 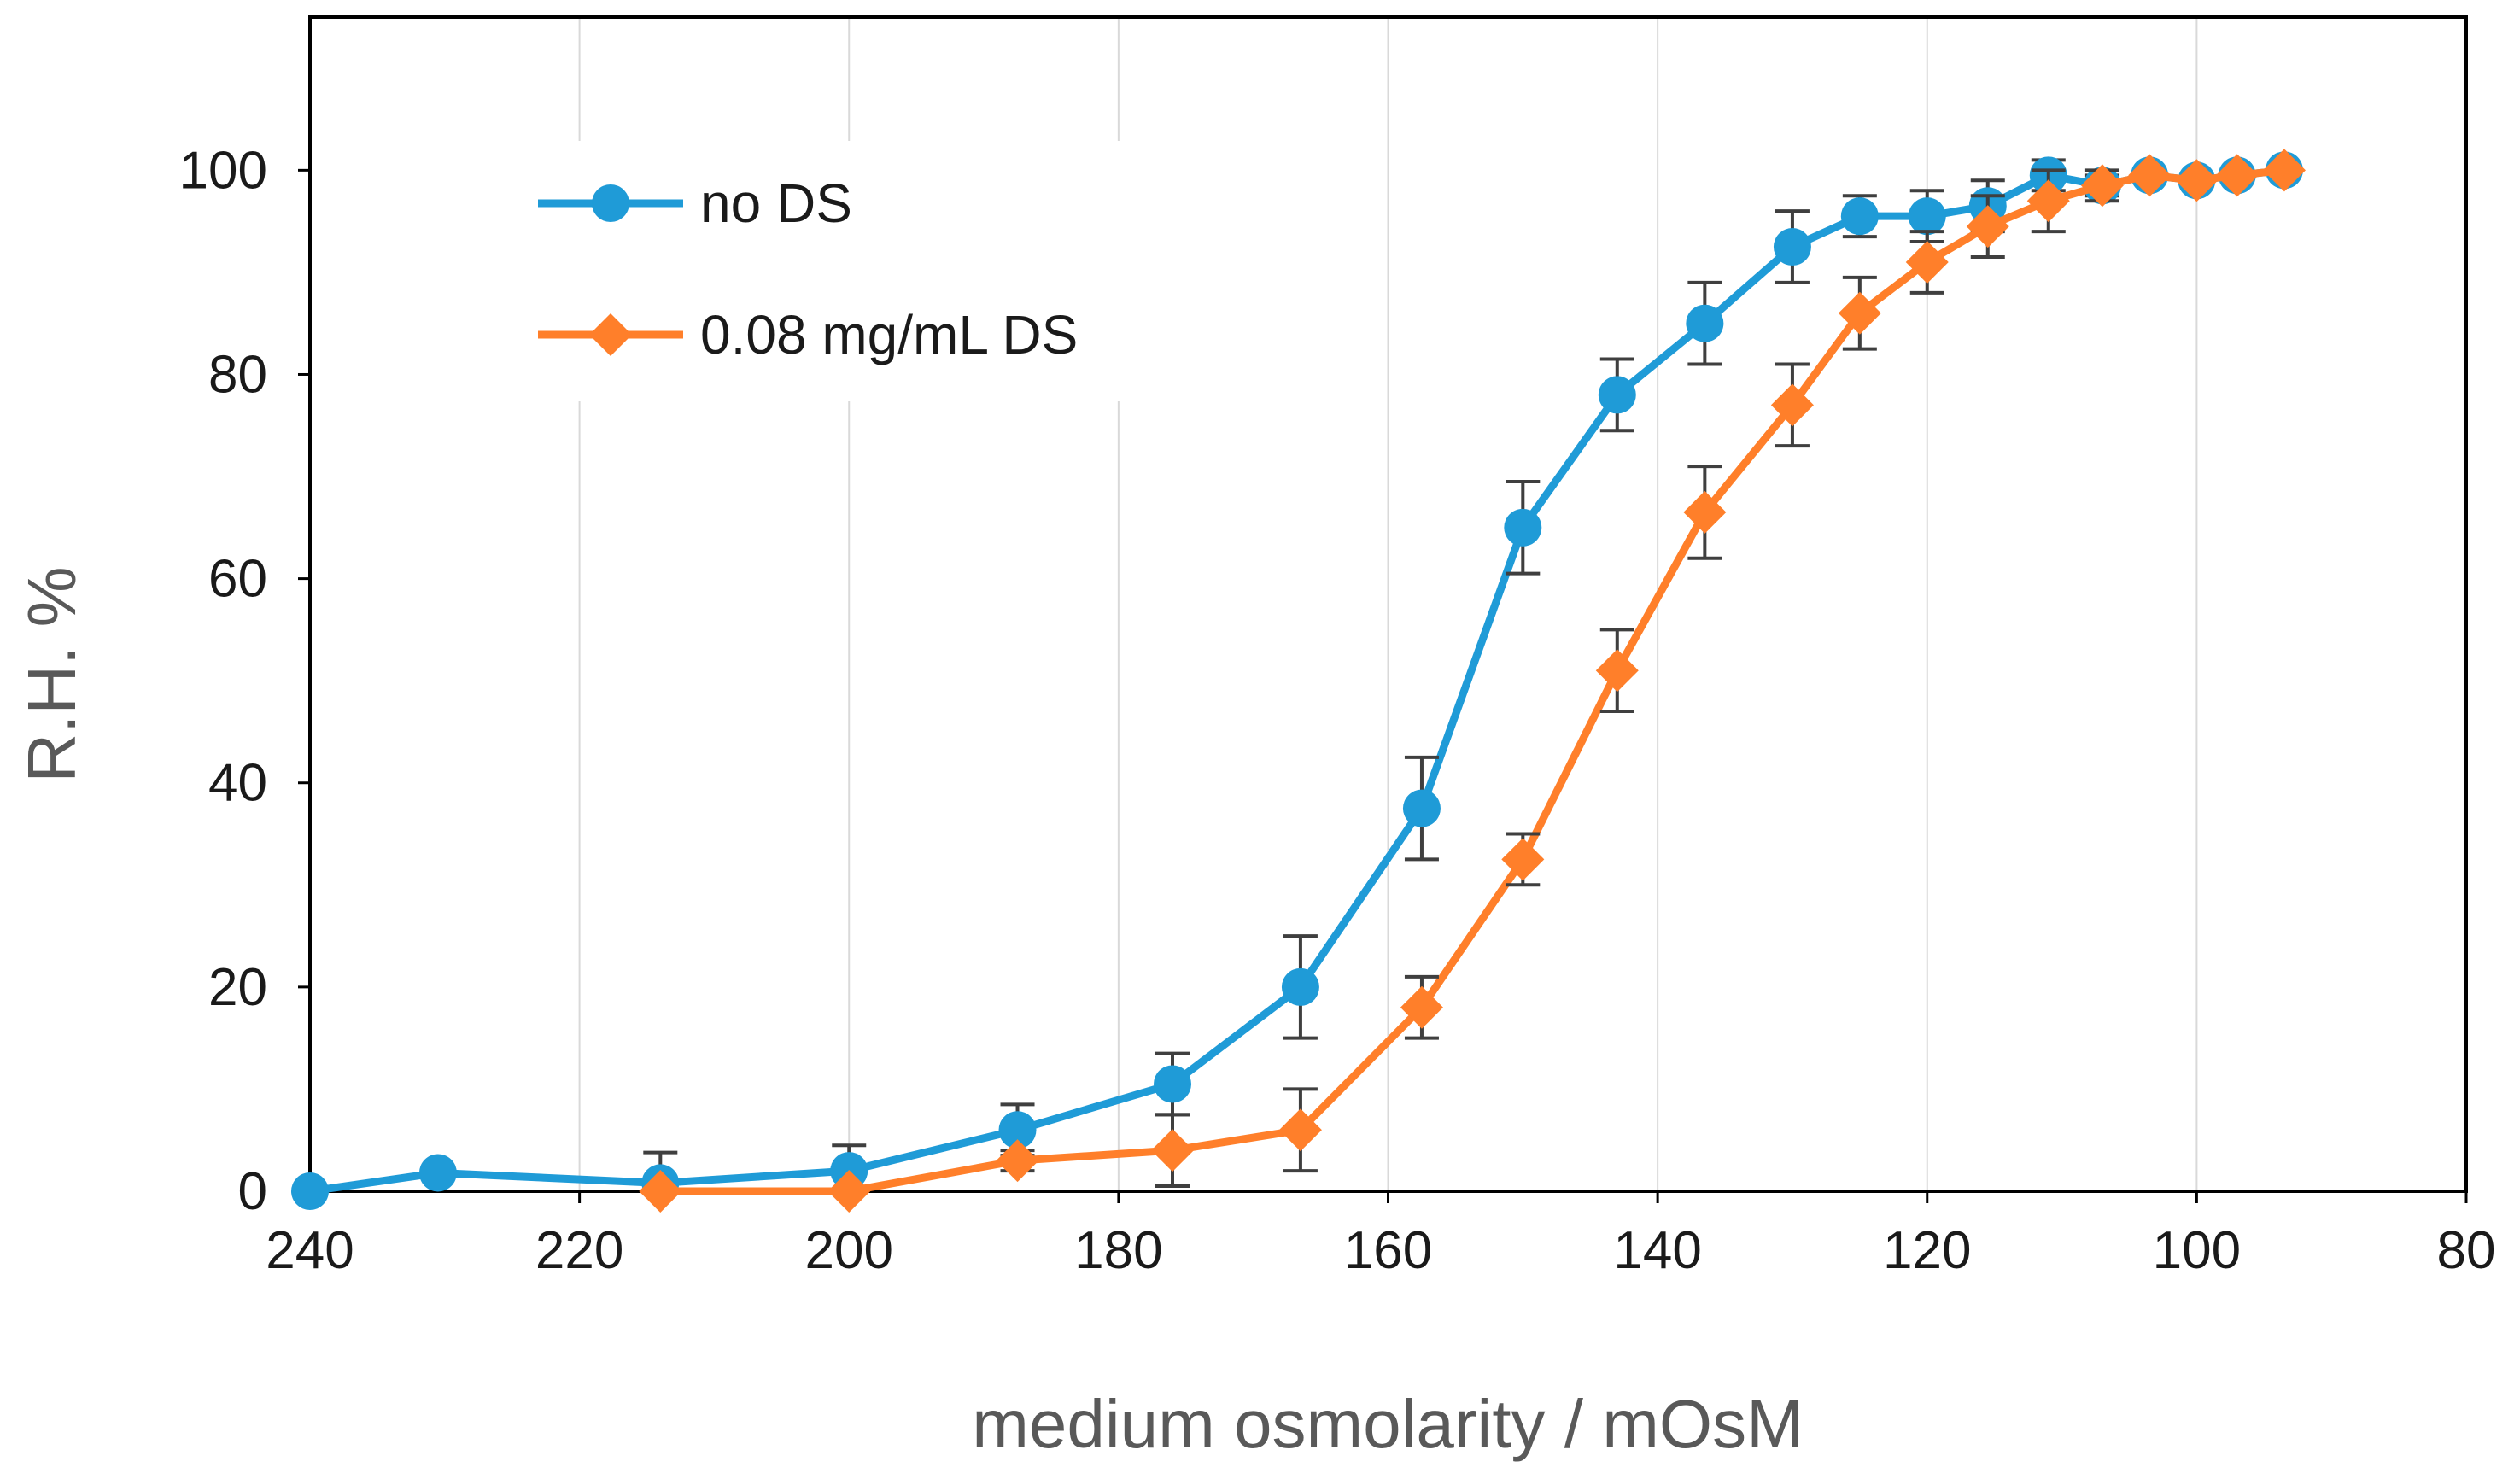 I want to click on y-tick-label: 0, so click(x=253, y=1191).